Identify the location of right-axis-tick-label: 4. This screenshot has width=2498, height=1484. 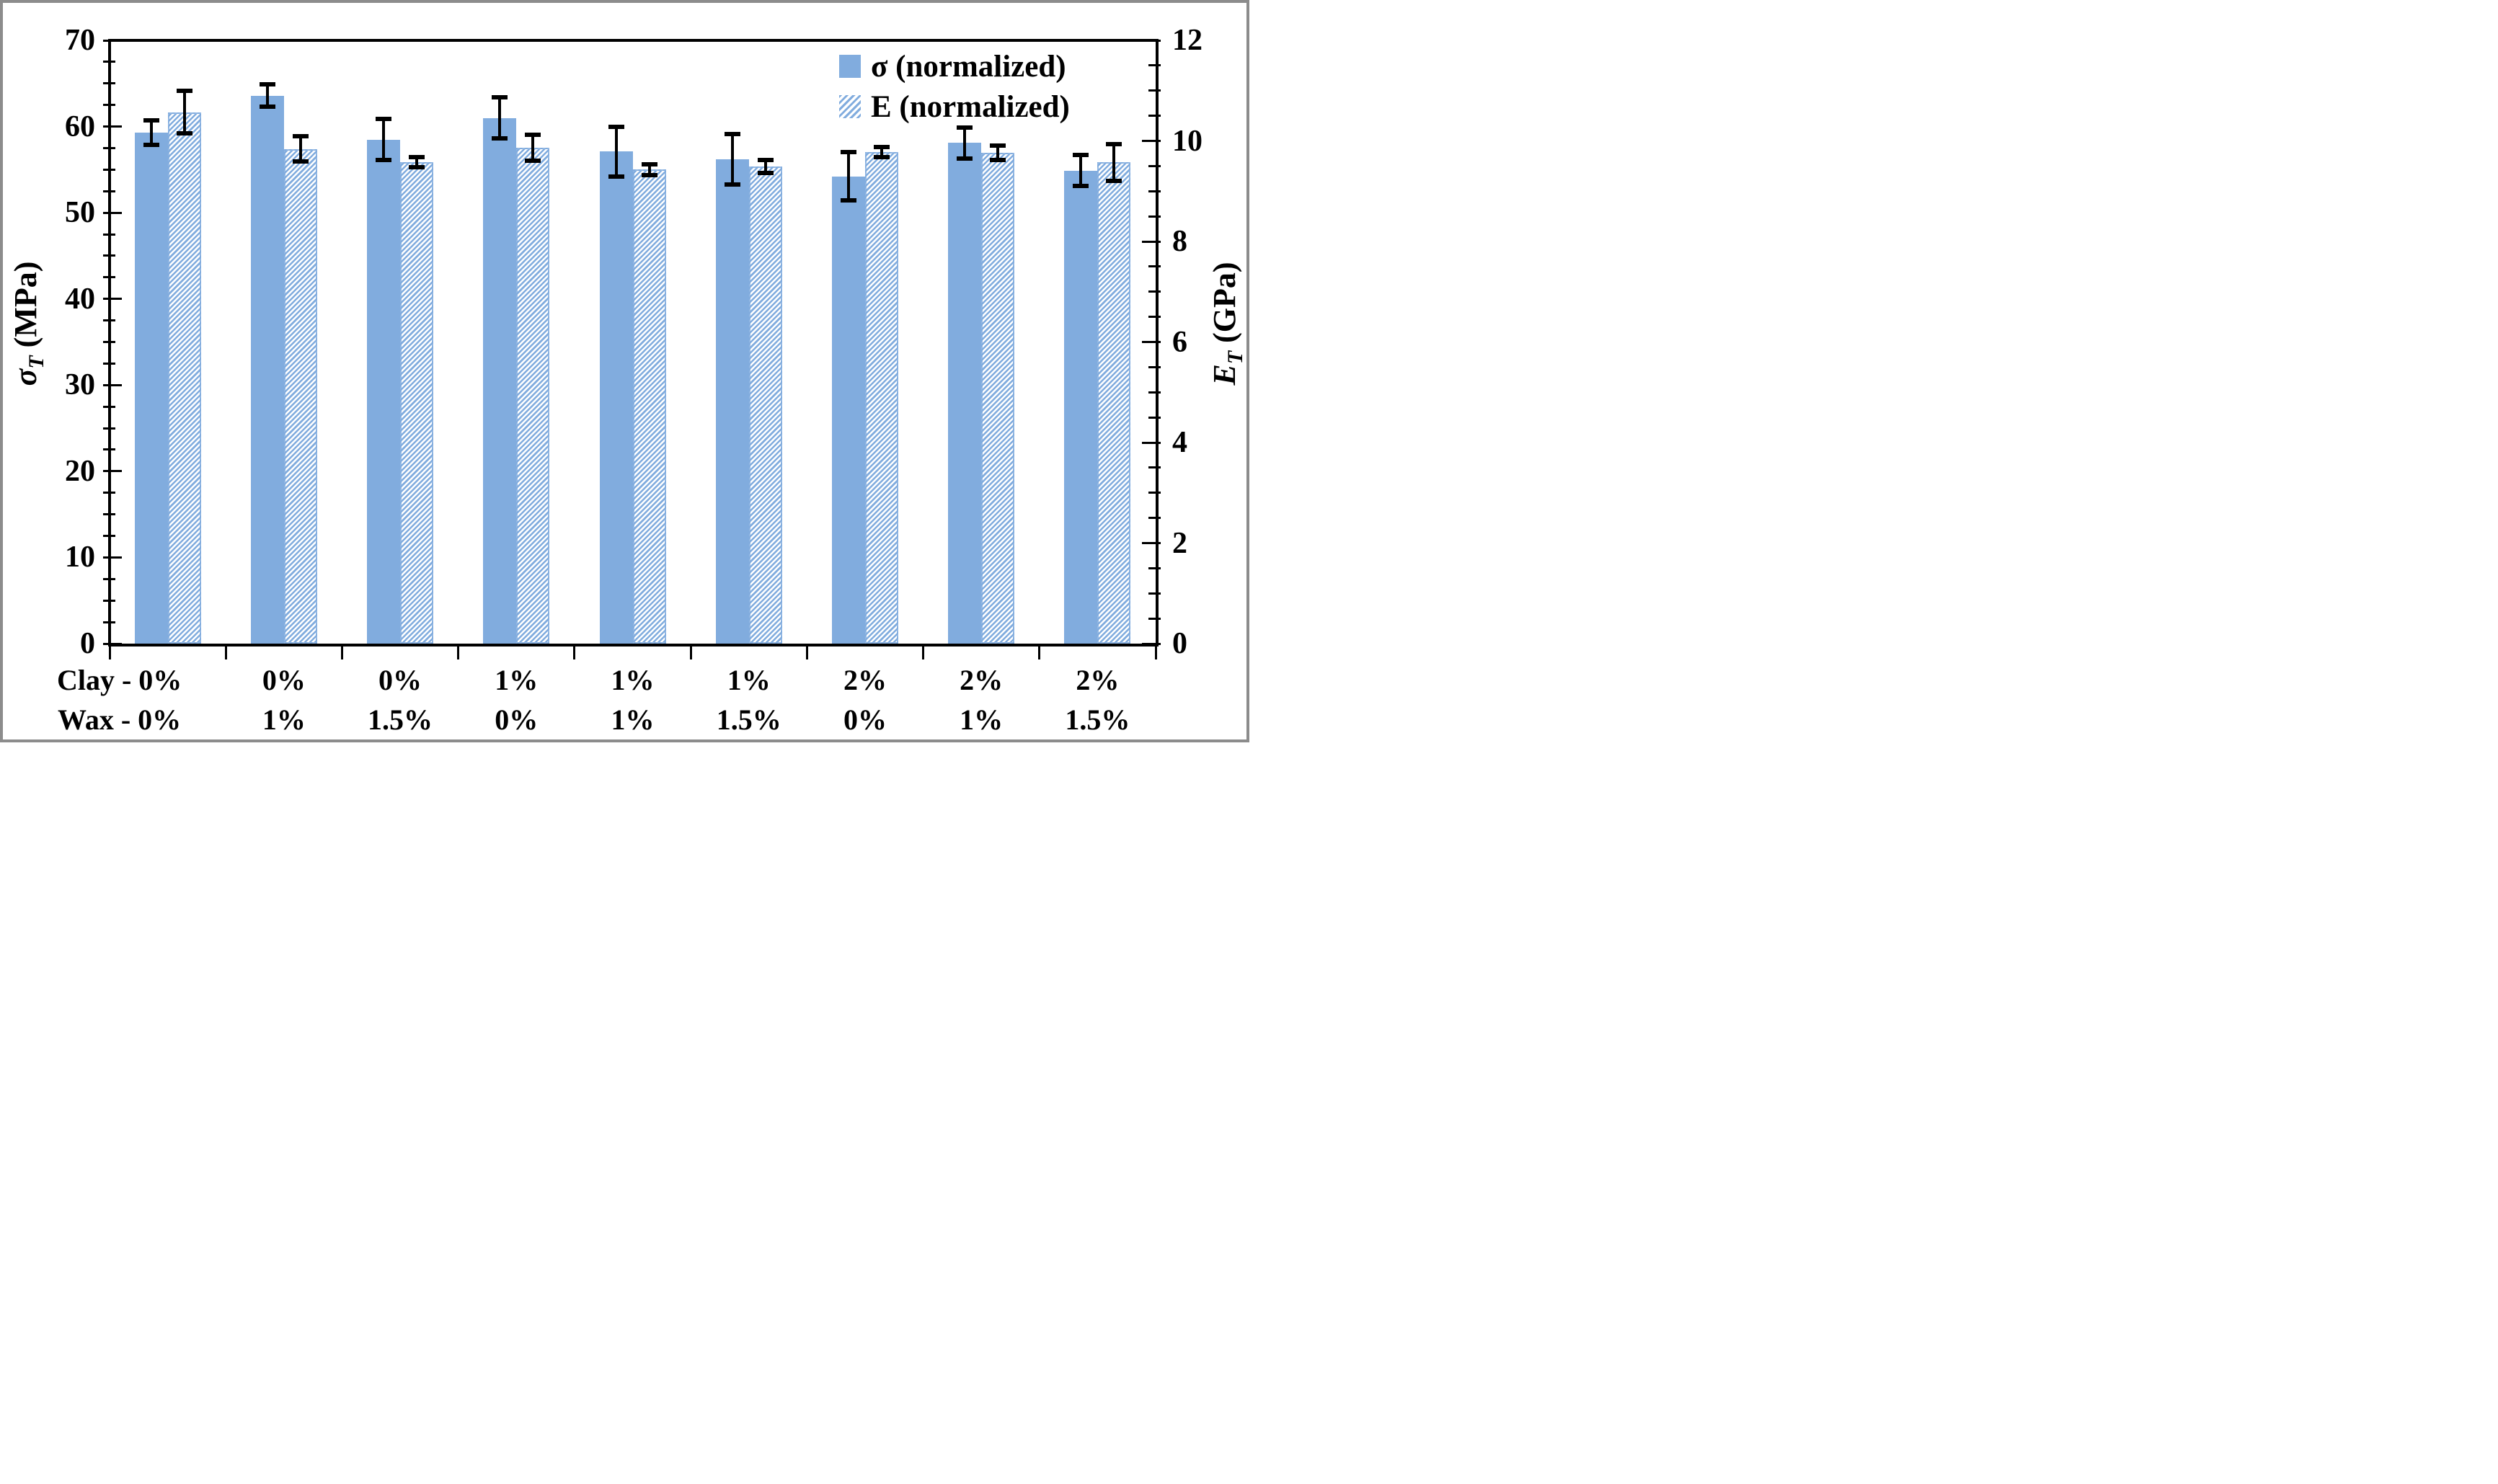
(1180, 443).